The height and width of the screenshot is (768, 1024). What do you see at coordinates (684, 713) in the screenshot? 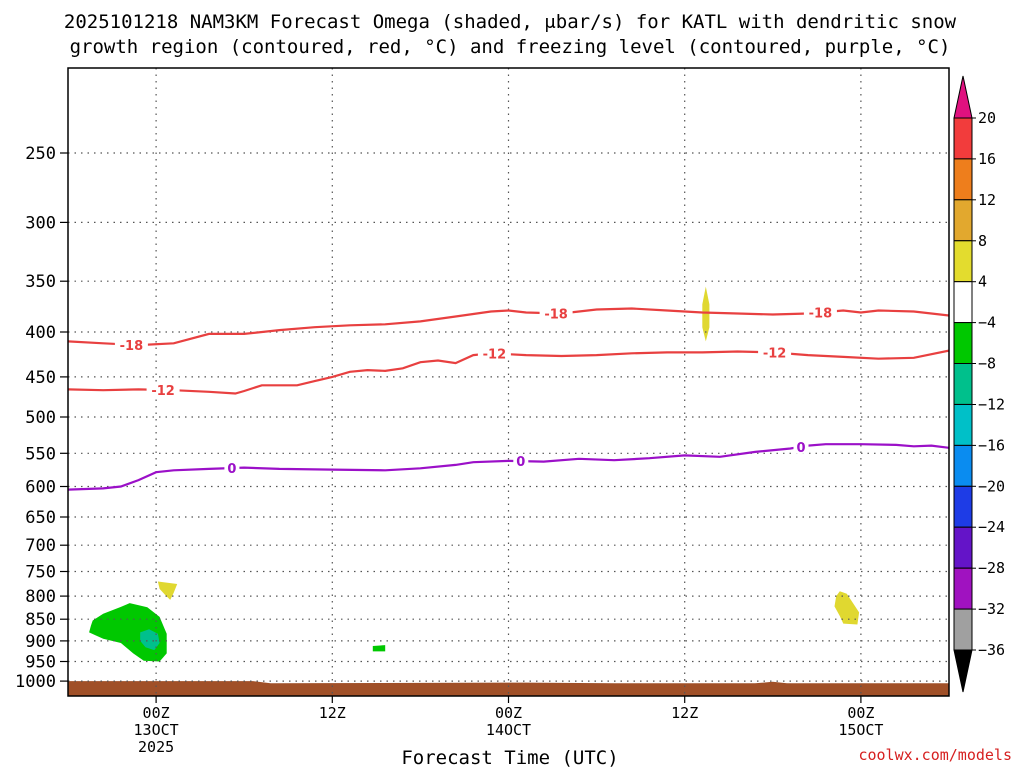
I see `xtick-label-30-1: 12Z` at bounding box center [684, 713].